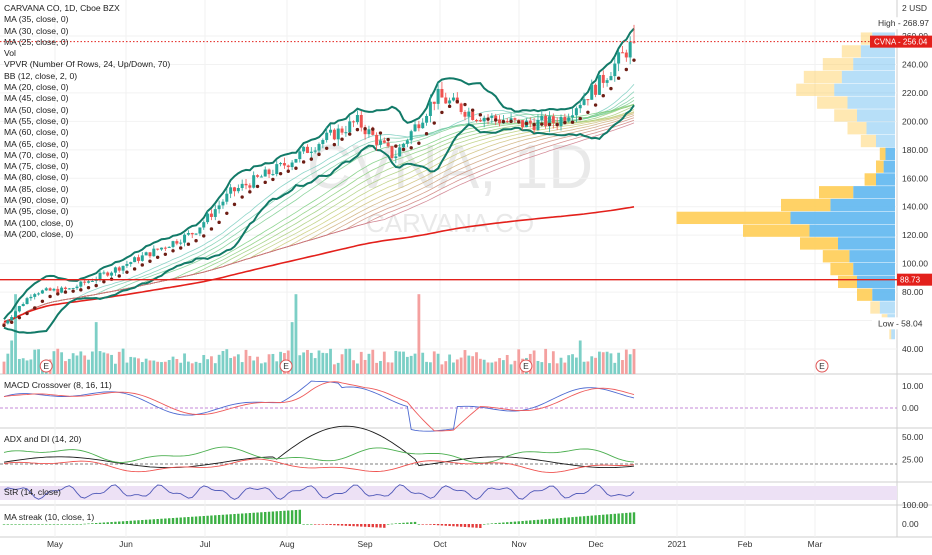  I want to click on earnings-marker, so click(526, 366).